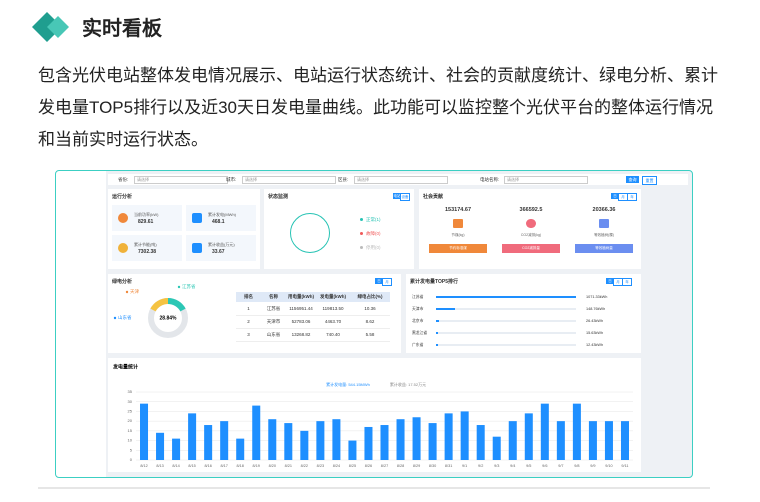  What do you see at coordinates (458, 210) in the screenshot?
I see `contribution-value: 153174.67` at bounding box center [458, 210].